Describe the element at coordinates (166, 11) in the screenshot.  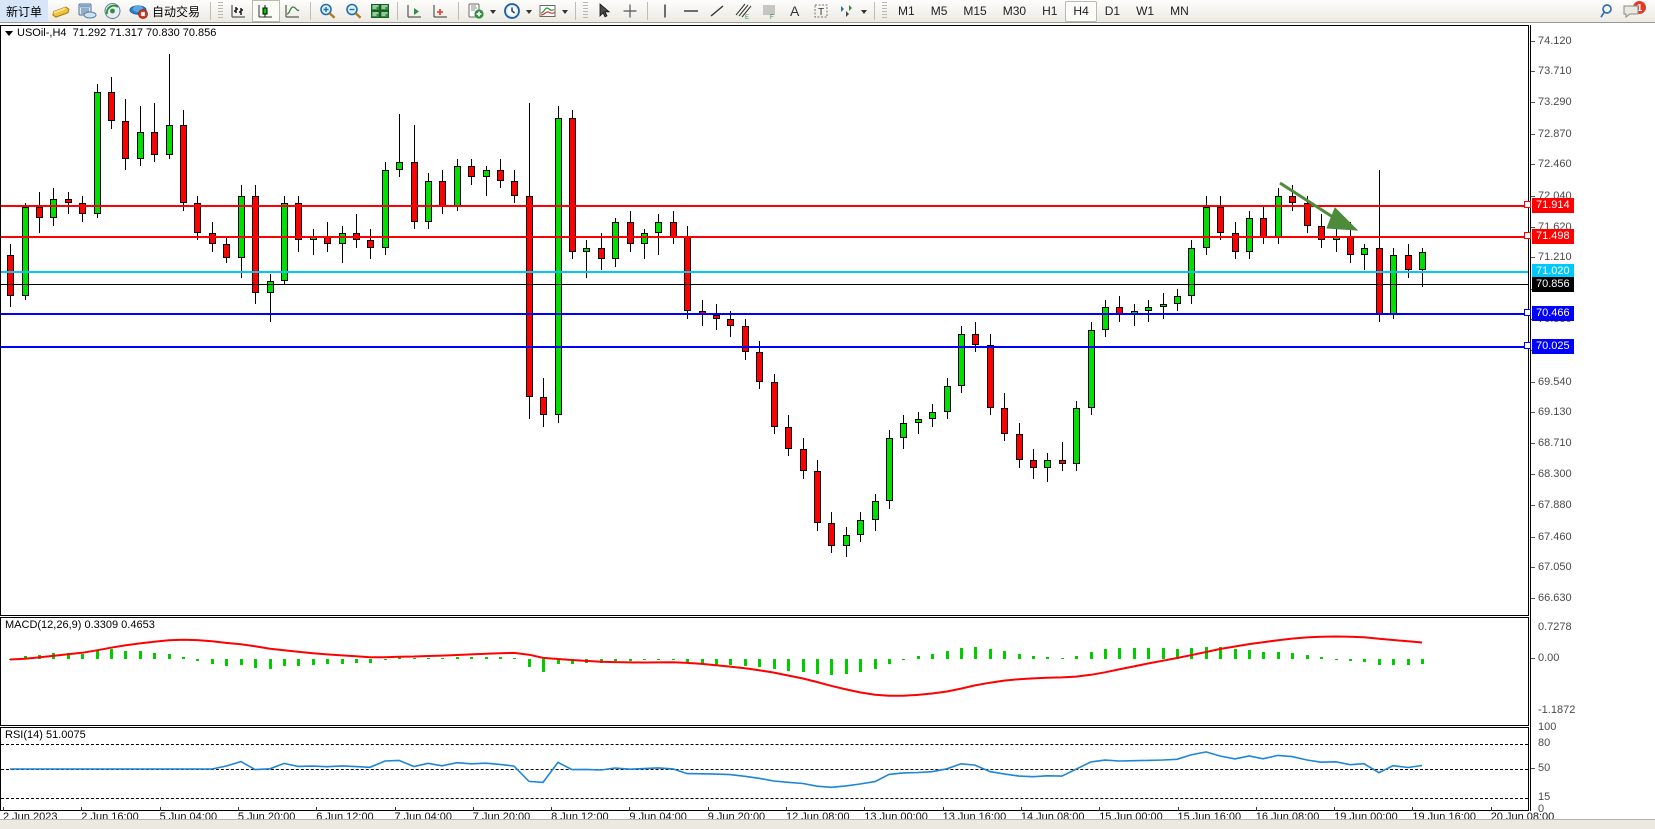
I see `autotrading-button: 自动交易` at that location.